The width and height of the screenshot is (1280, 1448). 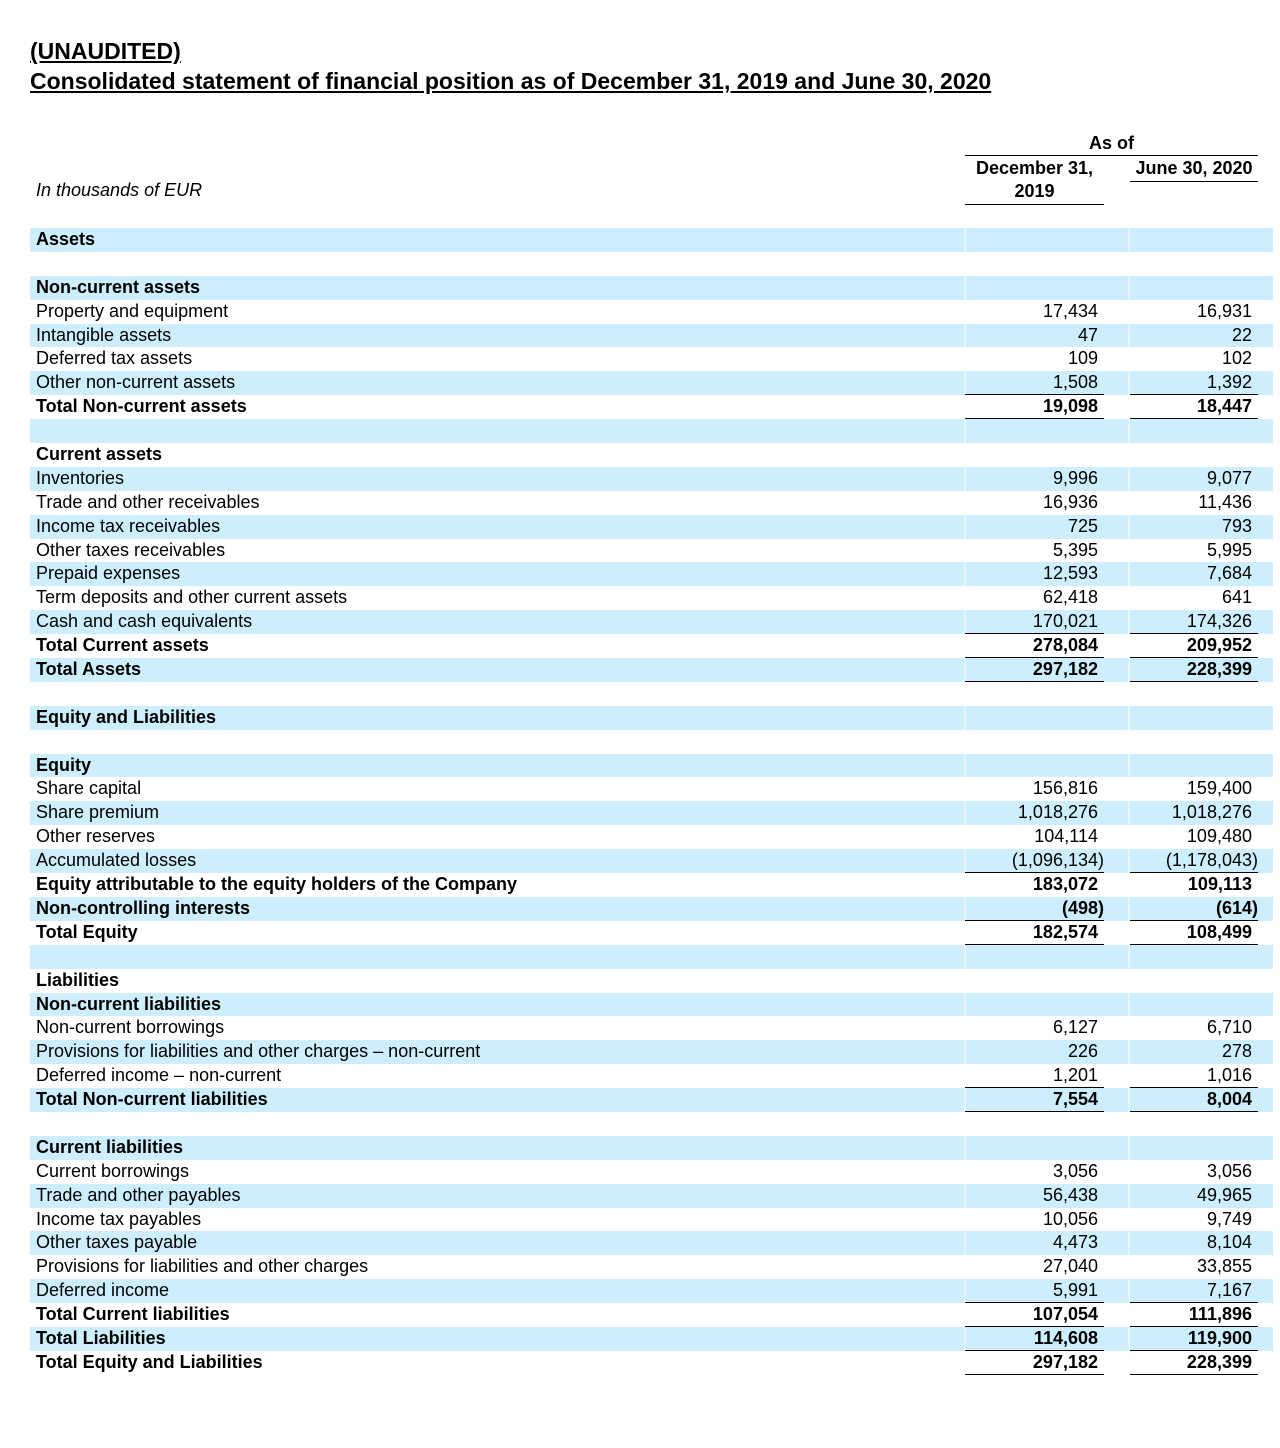 I want to click on table-row: Intangible assets 47 22, so click(x=651, y=335).